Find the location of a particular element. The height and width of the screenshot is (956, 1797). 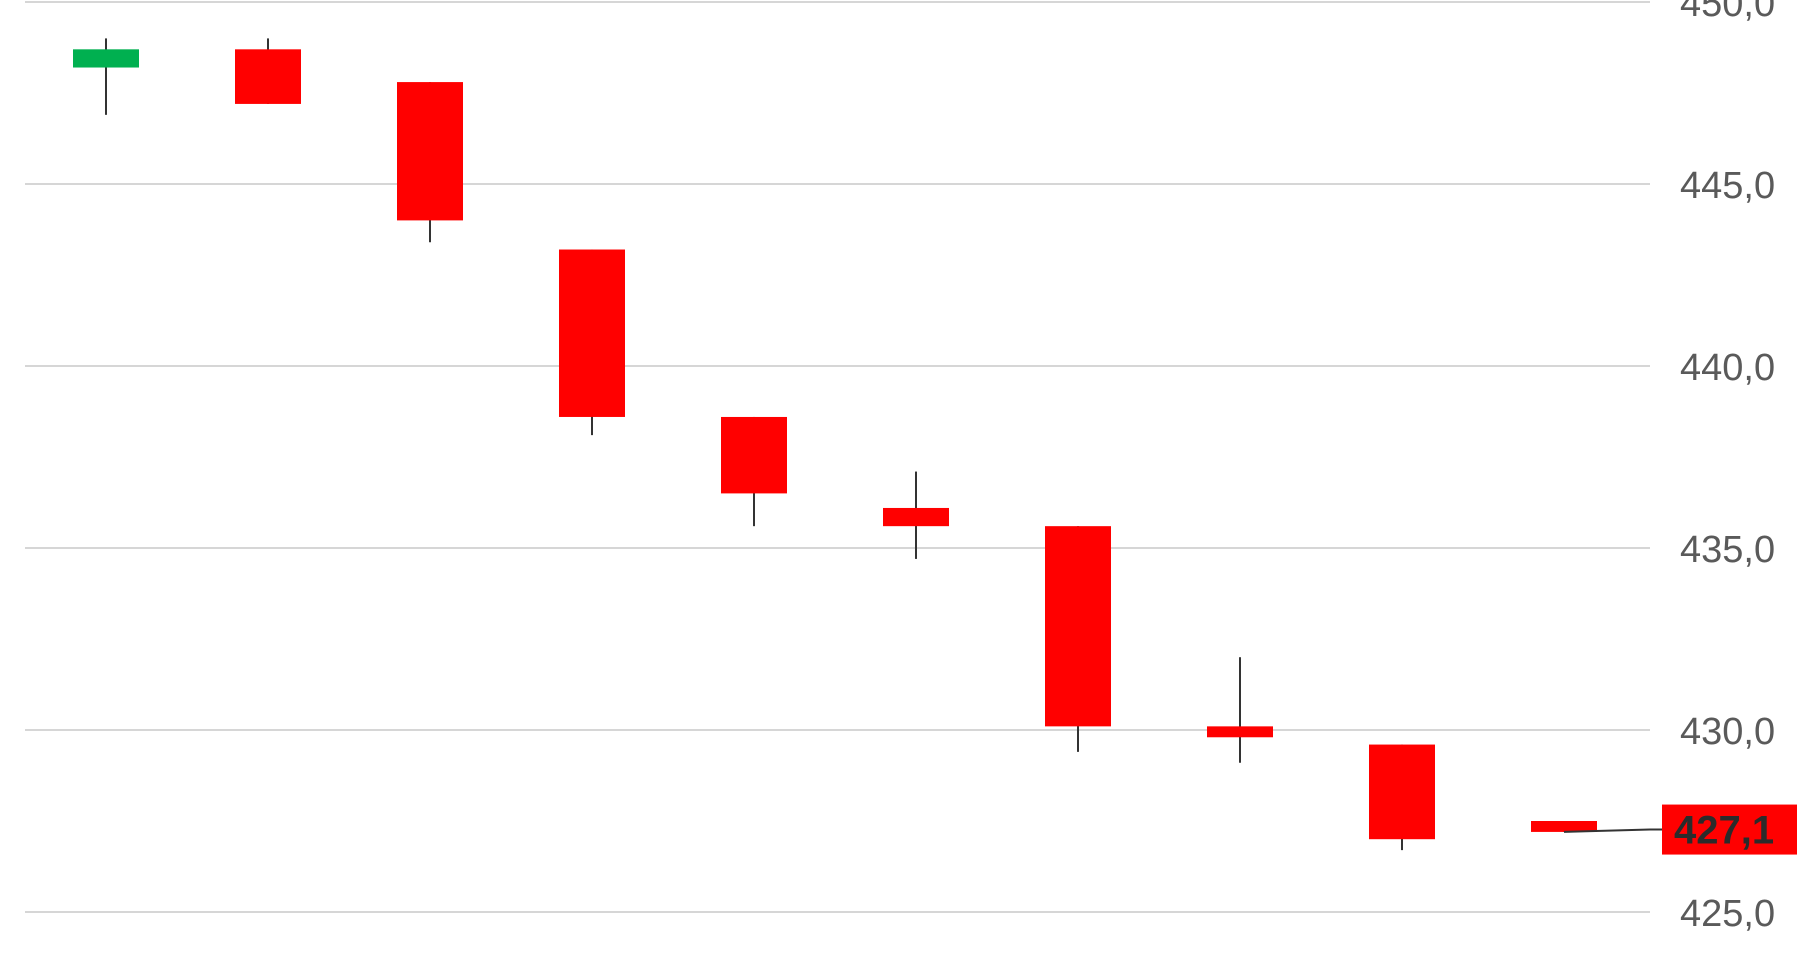

y-tick-label: 435,0 is located at coordinates (1727, 550).